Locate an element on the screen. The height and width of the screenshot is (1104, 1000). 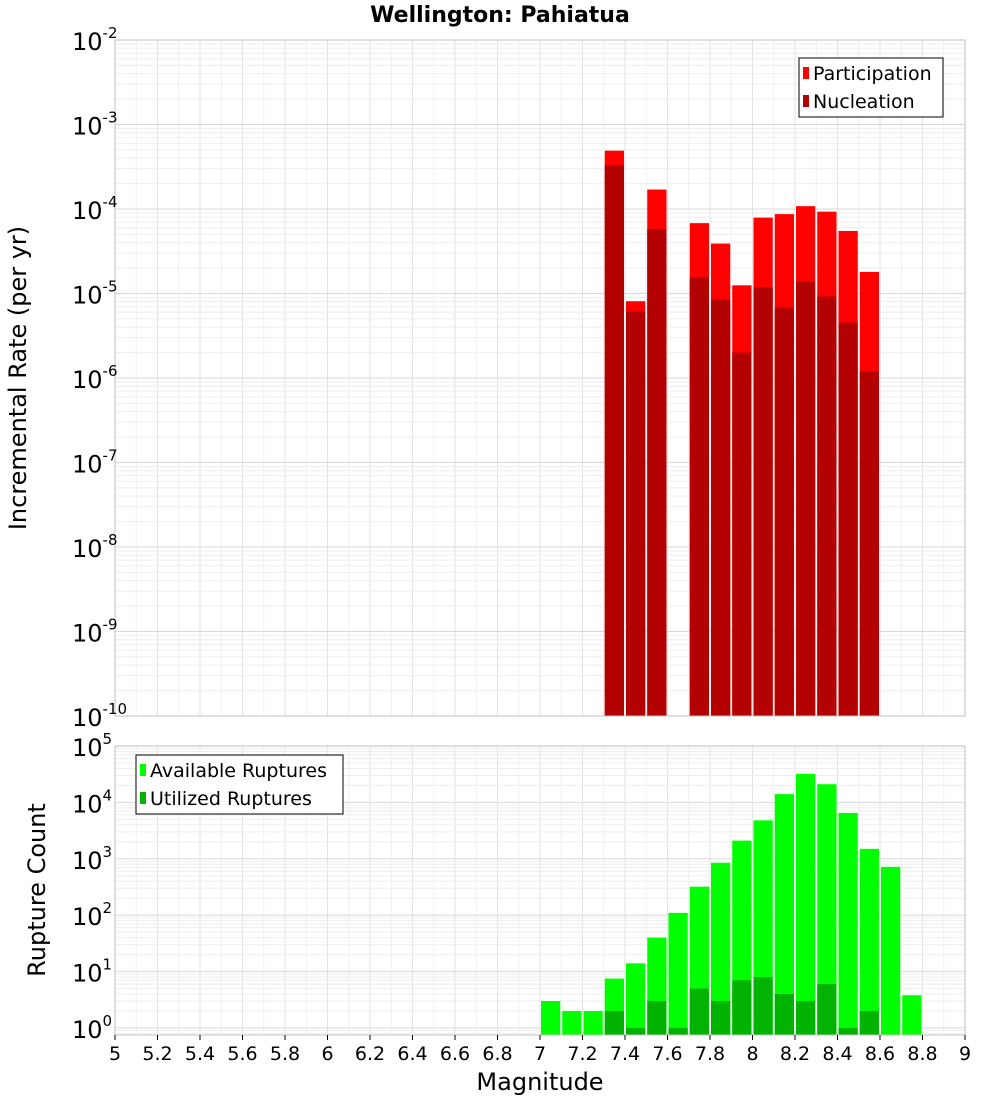
x-tick-label: 6.4 is located at coordinates (412, 1054).